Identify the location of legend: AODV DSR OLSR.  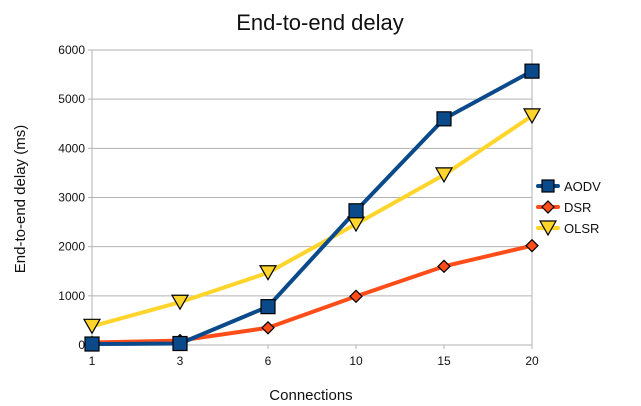
(568, 208).